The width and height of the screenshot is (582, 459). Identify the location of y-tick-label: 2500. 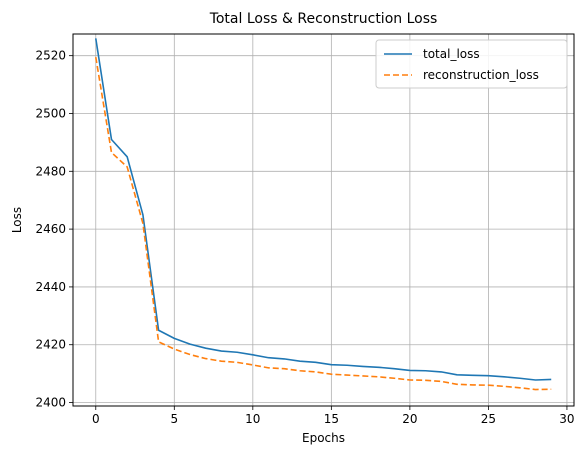
(50, 113).